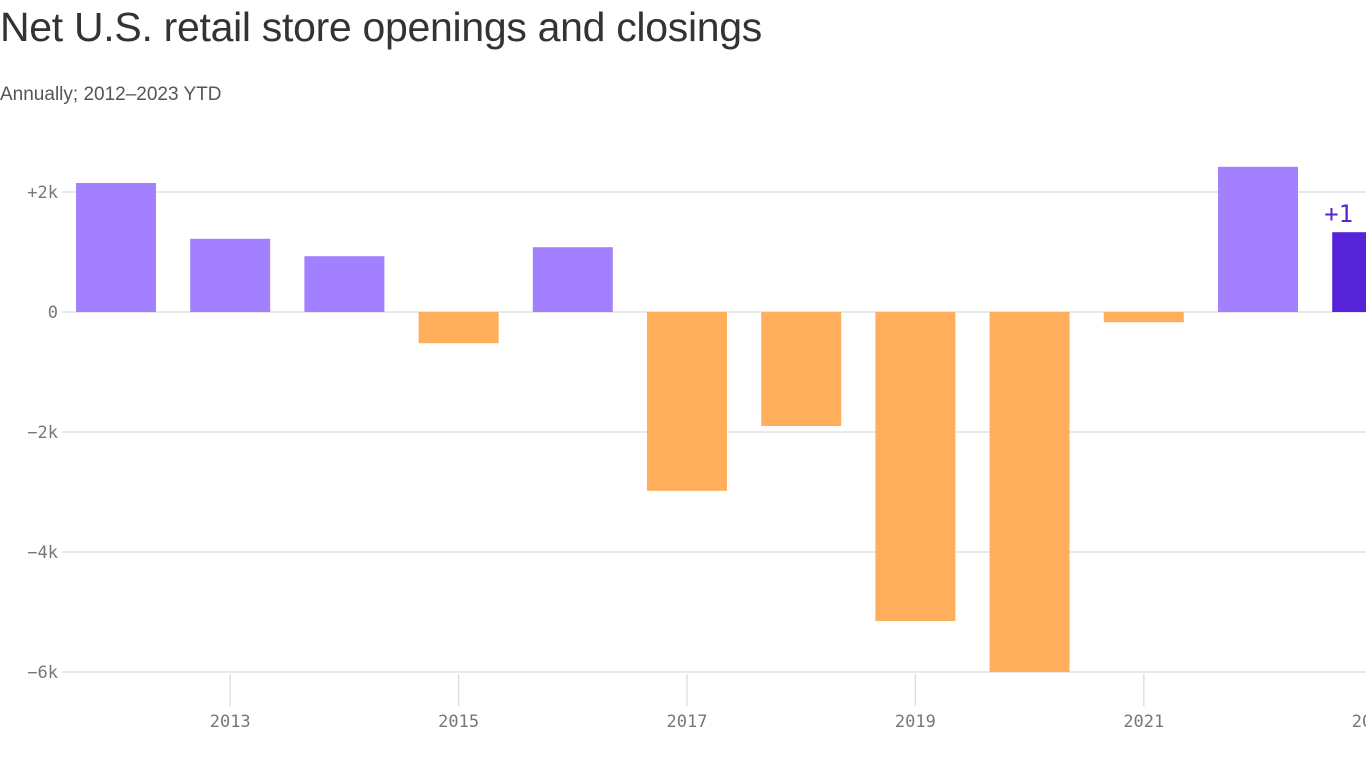 The width and height of the screenshot is (1366, 768). What do you see at coordinates (572, 279) in the screenshot?
I see `bar-2016` at bounding box center [572, 279].